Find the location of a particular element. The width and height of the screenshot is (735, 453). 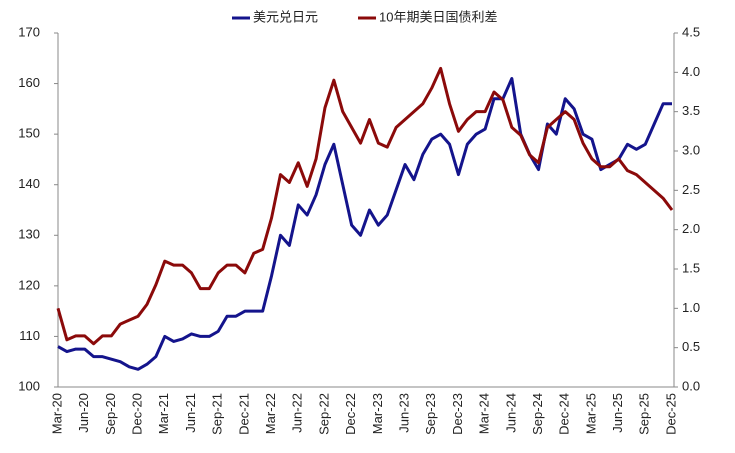

x-tick-label: Jun-23 is located at coordinates (403, 413).